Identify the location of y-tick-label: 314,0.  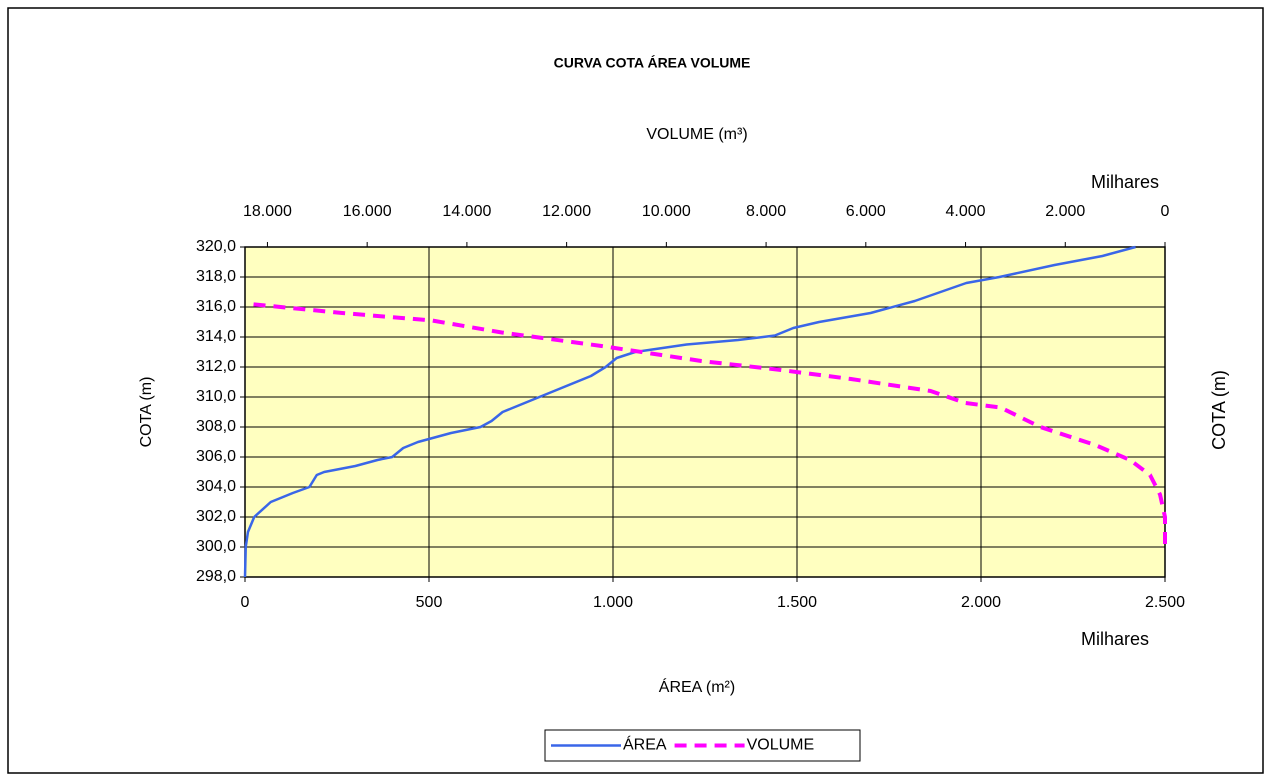
(216, 336).